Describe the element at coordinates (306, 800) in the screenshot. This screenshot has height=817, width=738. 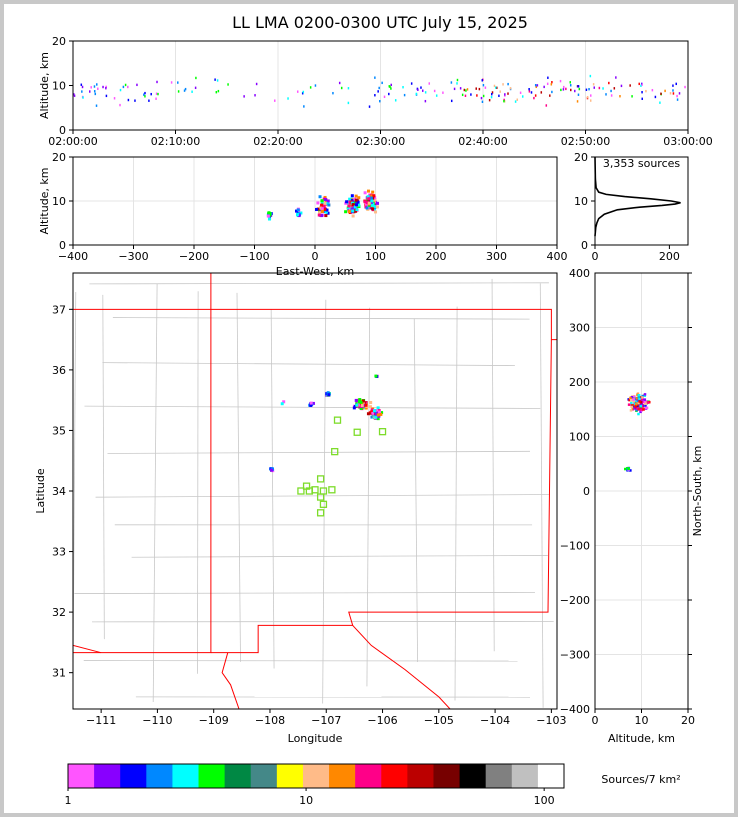
I see `colorbar-tick-label: 10` at that location.